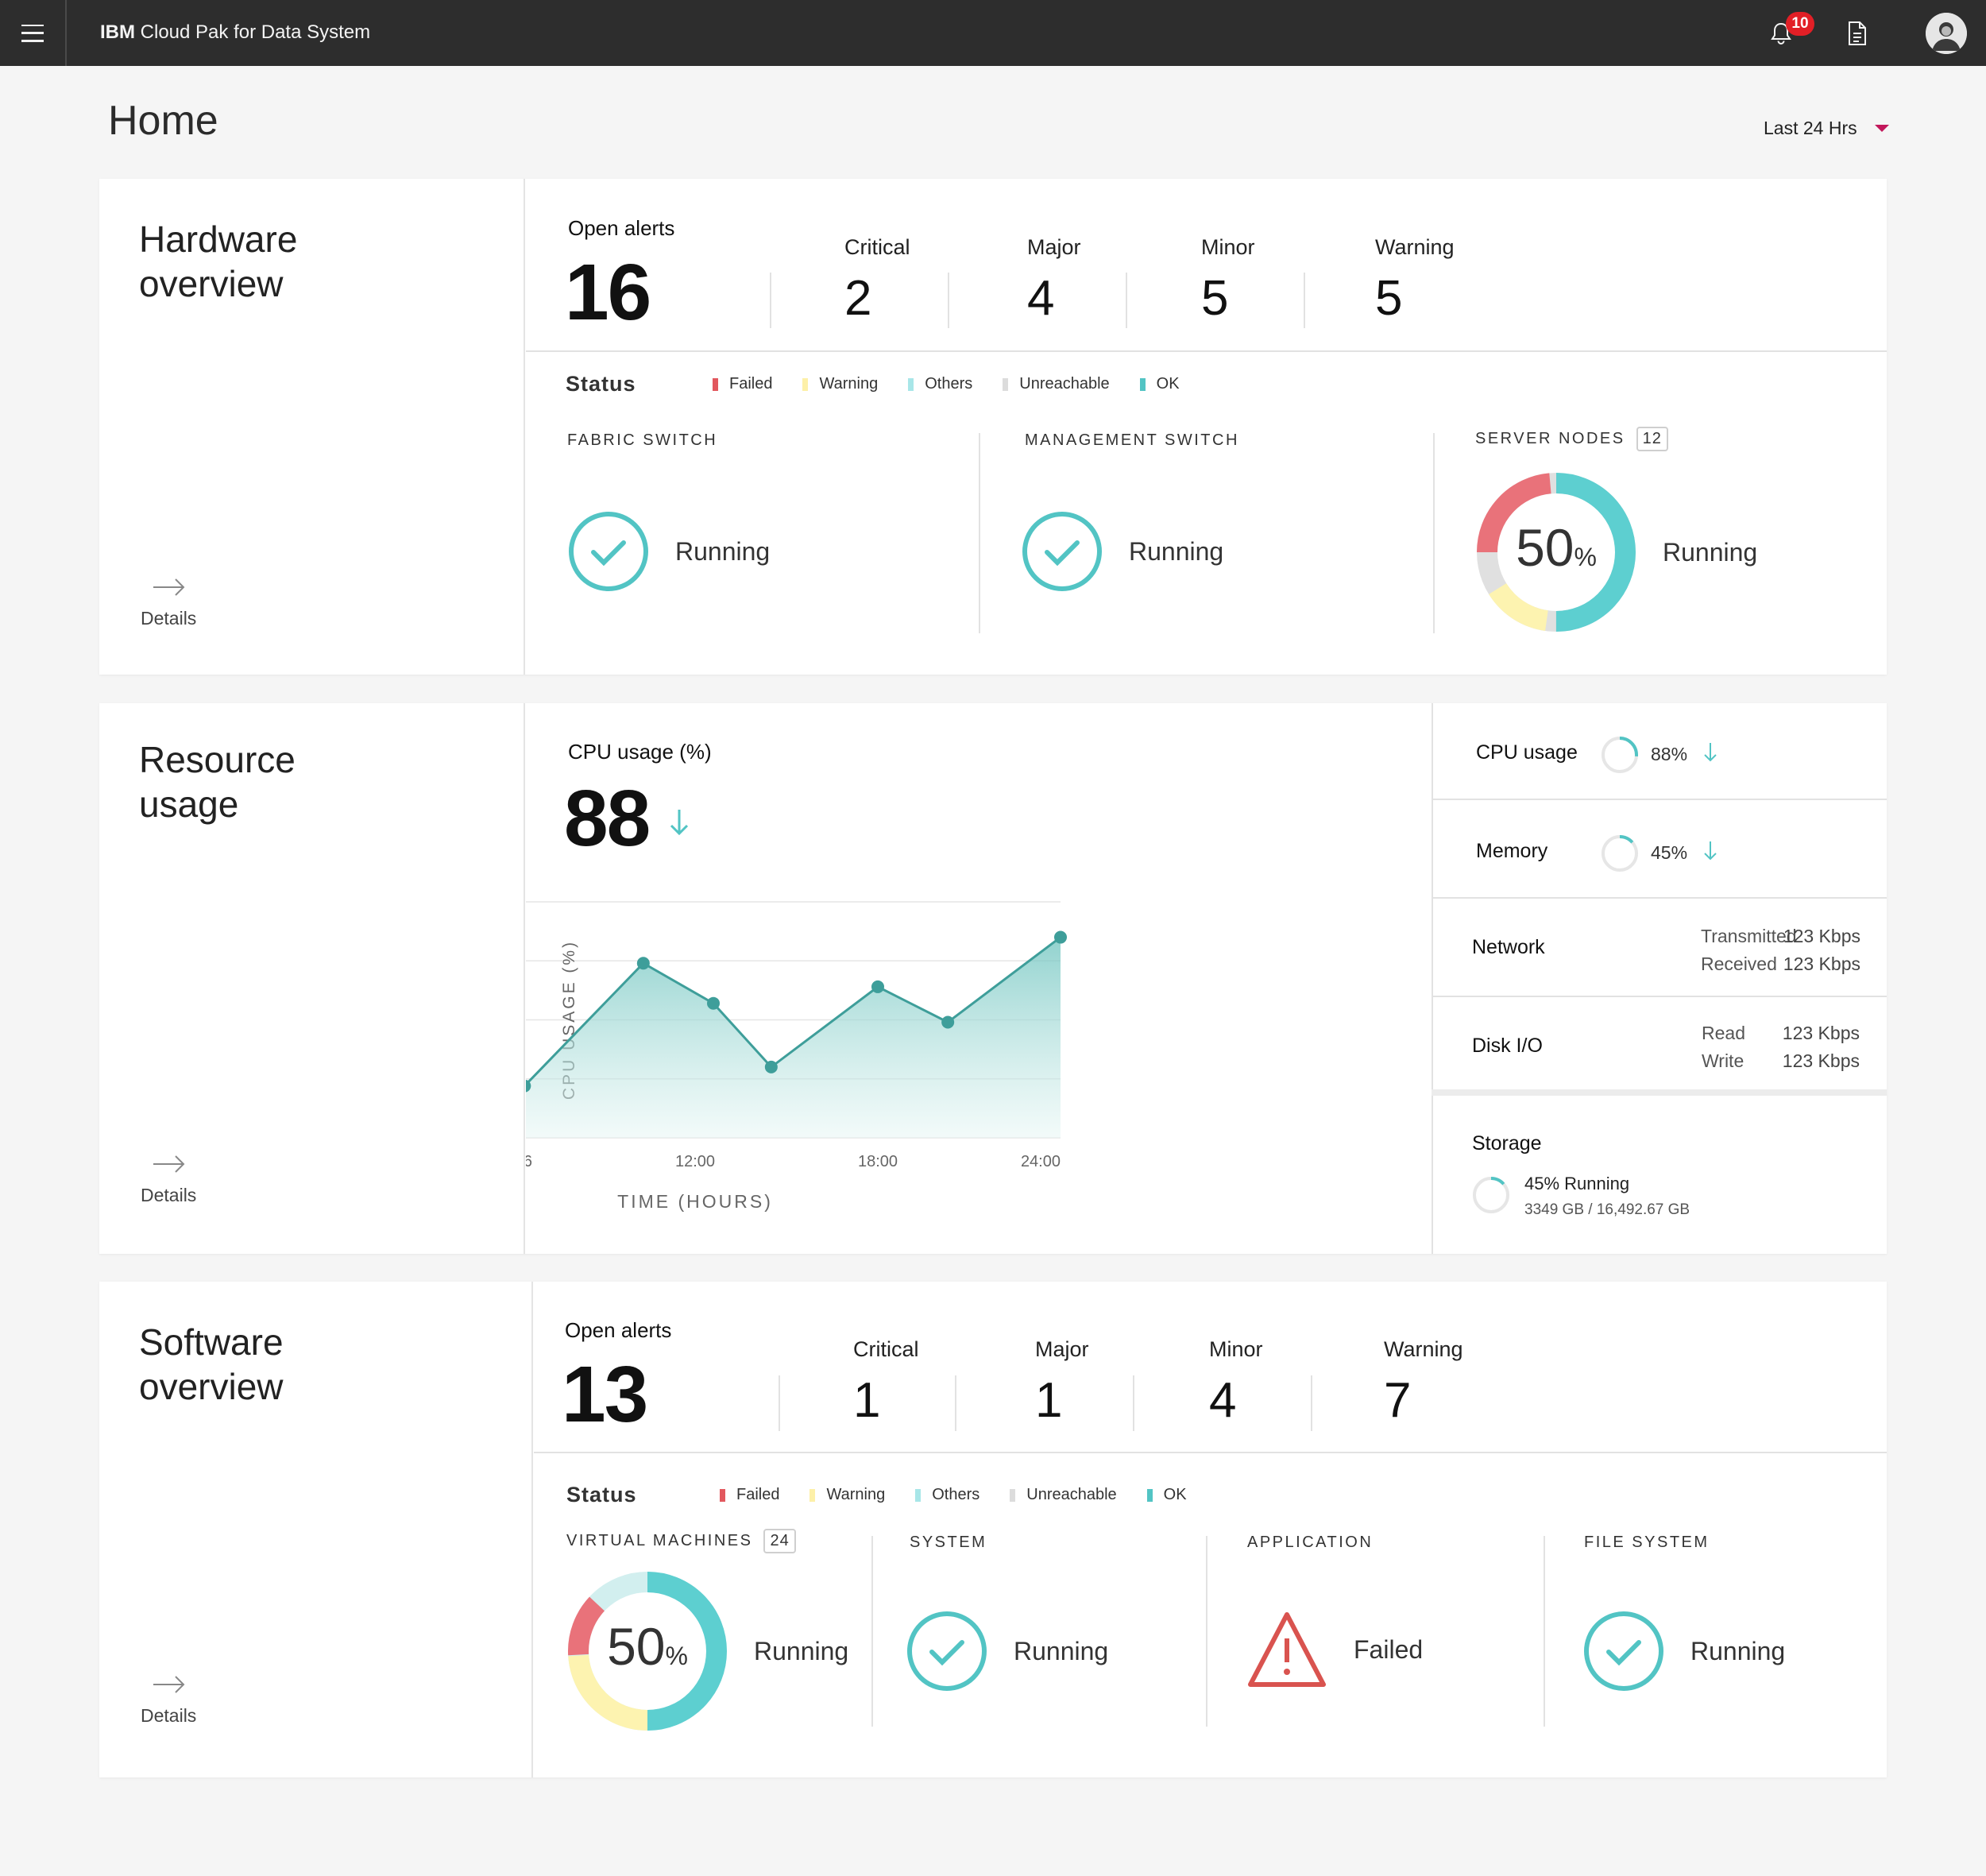 Image resolution: width=1986 pixels, height=1876 pixels. I want to click on x-tick-label: 00:06, so click(529, 1161).